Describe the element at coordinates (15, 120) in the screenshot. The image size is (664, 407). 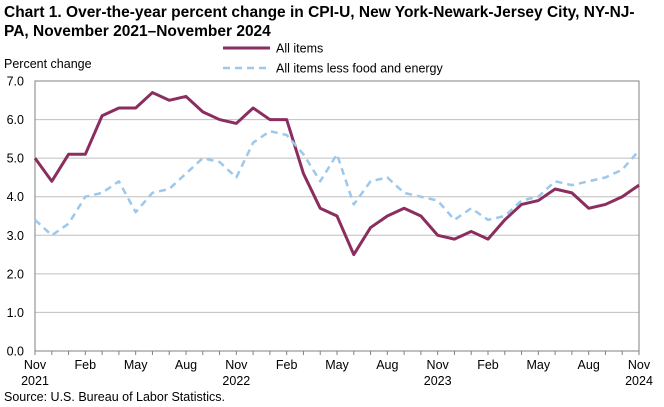
I see `y-tick-label: 6.0` at that location.